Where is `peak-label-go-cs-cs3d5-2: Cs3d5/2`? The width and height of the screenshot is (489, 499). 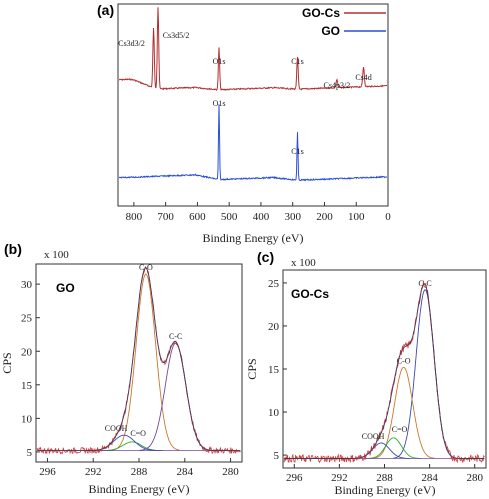 peak-label-go-cs-cs3d5-2: Cs3d5/2 is located at coordinates (176, 35).